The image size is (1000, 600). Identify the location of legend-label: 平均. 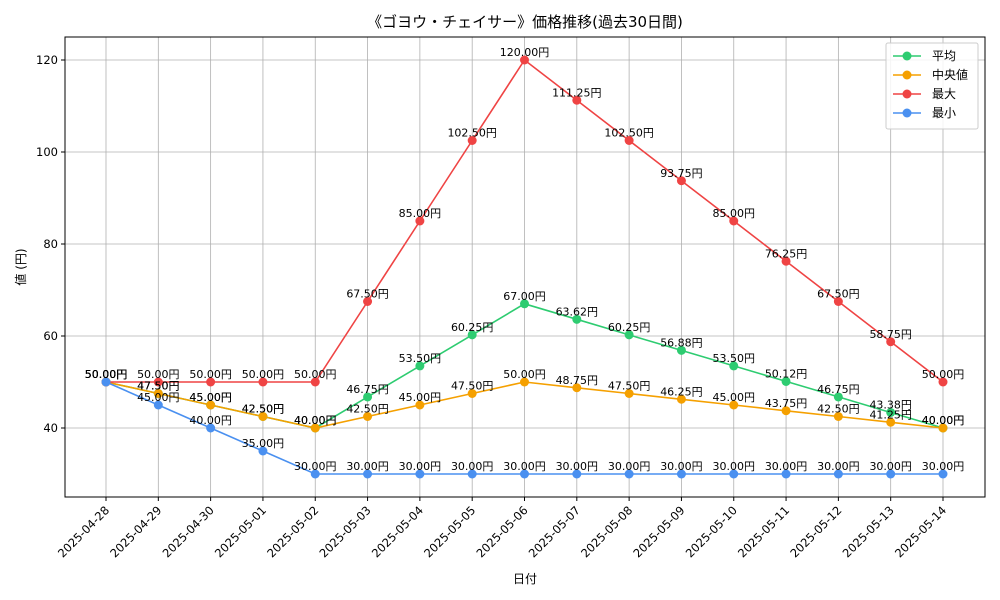
(944, 56).